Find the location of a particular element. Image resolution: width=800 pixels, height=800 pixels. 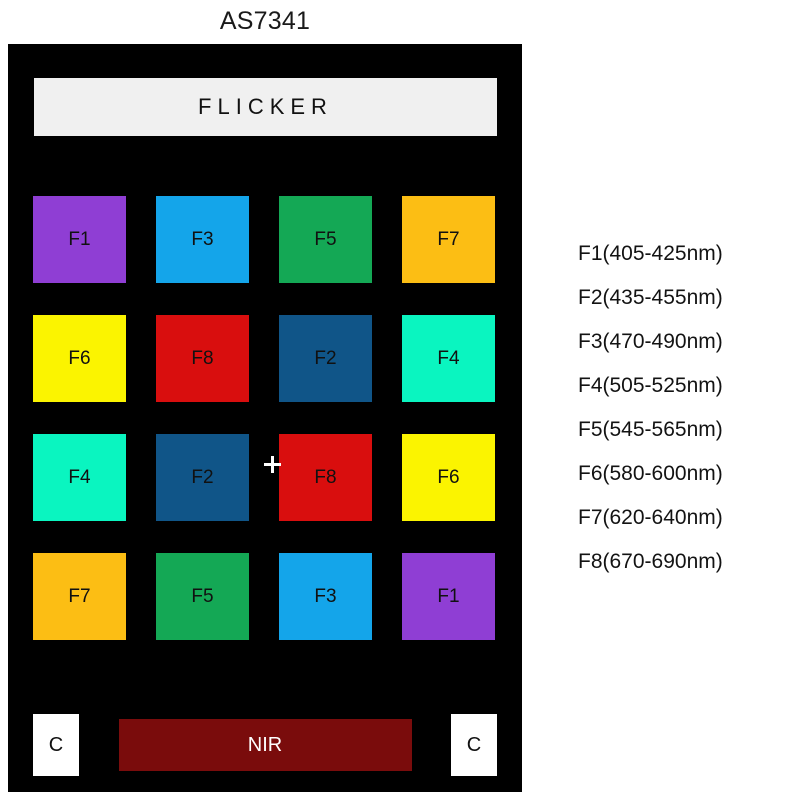

photodiode-cell-f6-11: F6 is located at coordinates (448, 477).